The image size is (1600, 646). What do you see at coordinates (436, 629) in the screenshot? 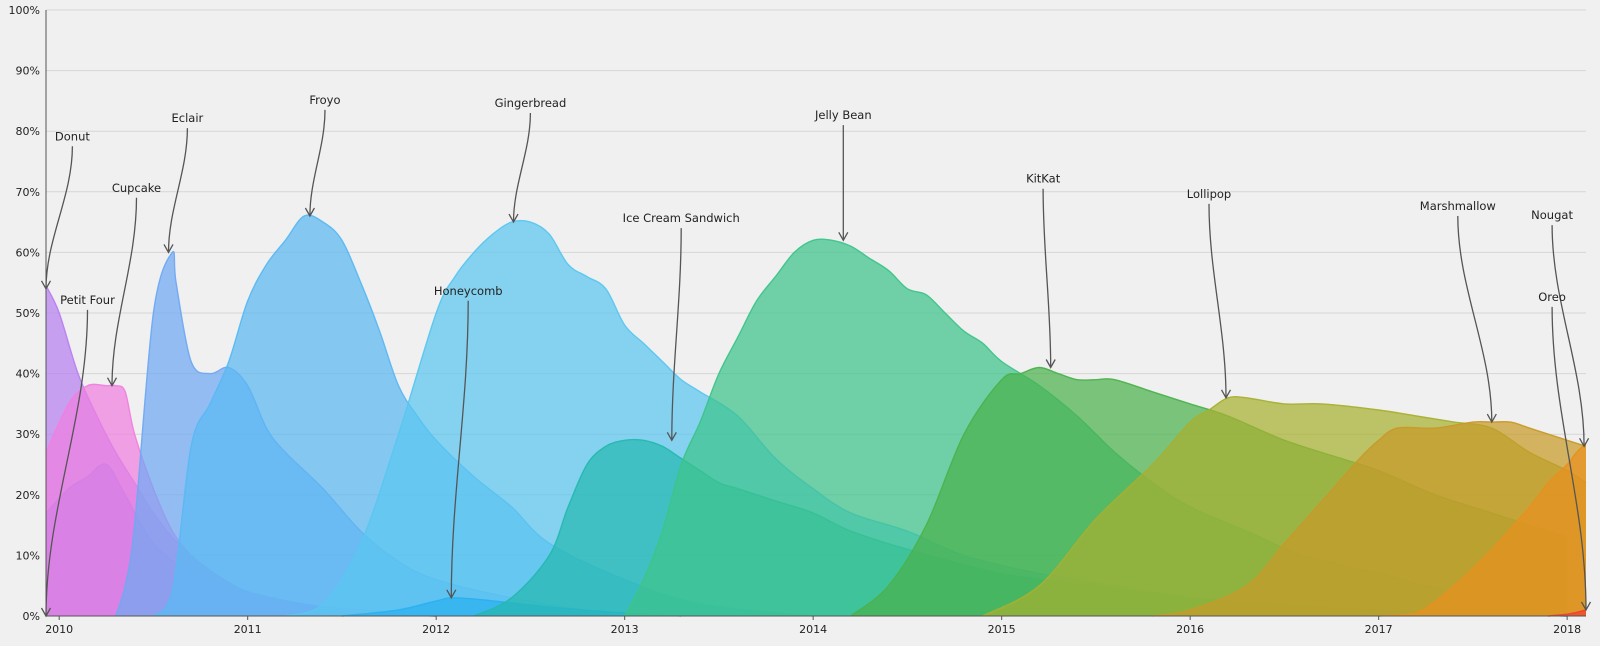
I see `x-tick-label: 2012` at bounding box center [436, 629].